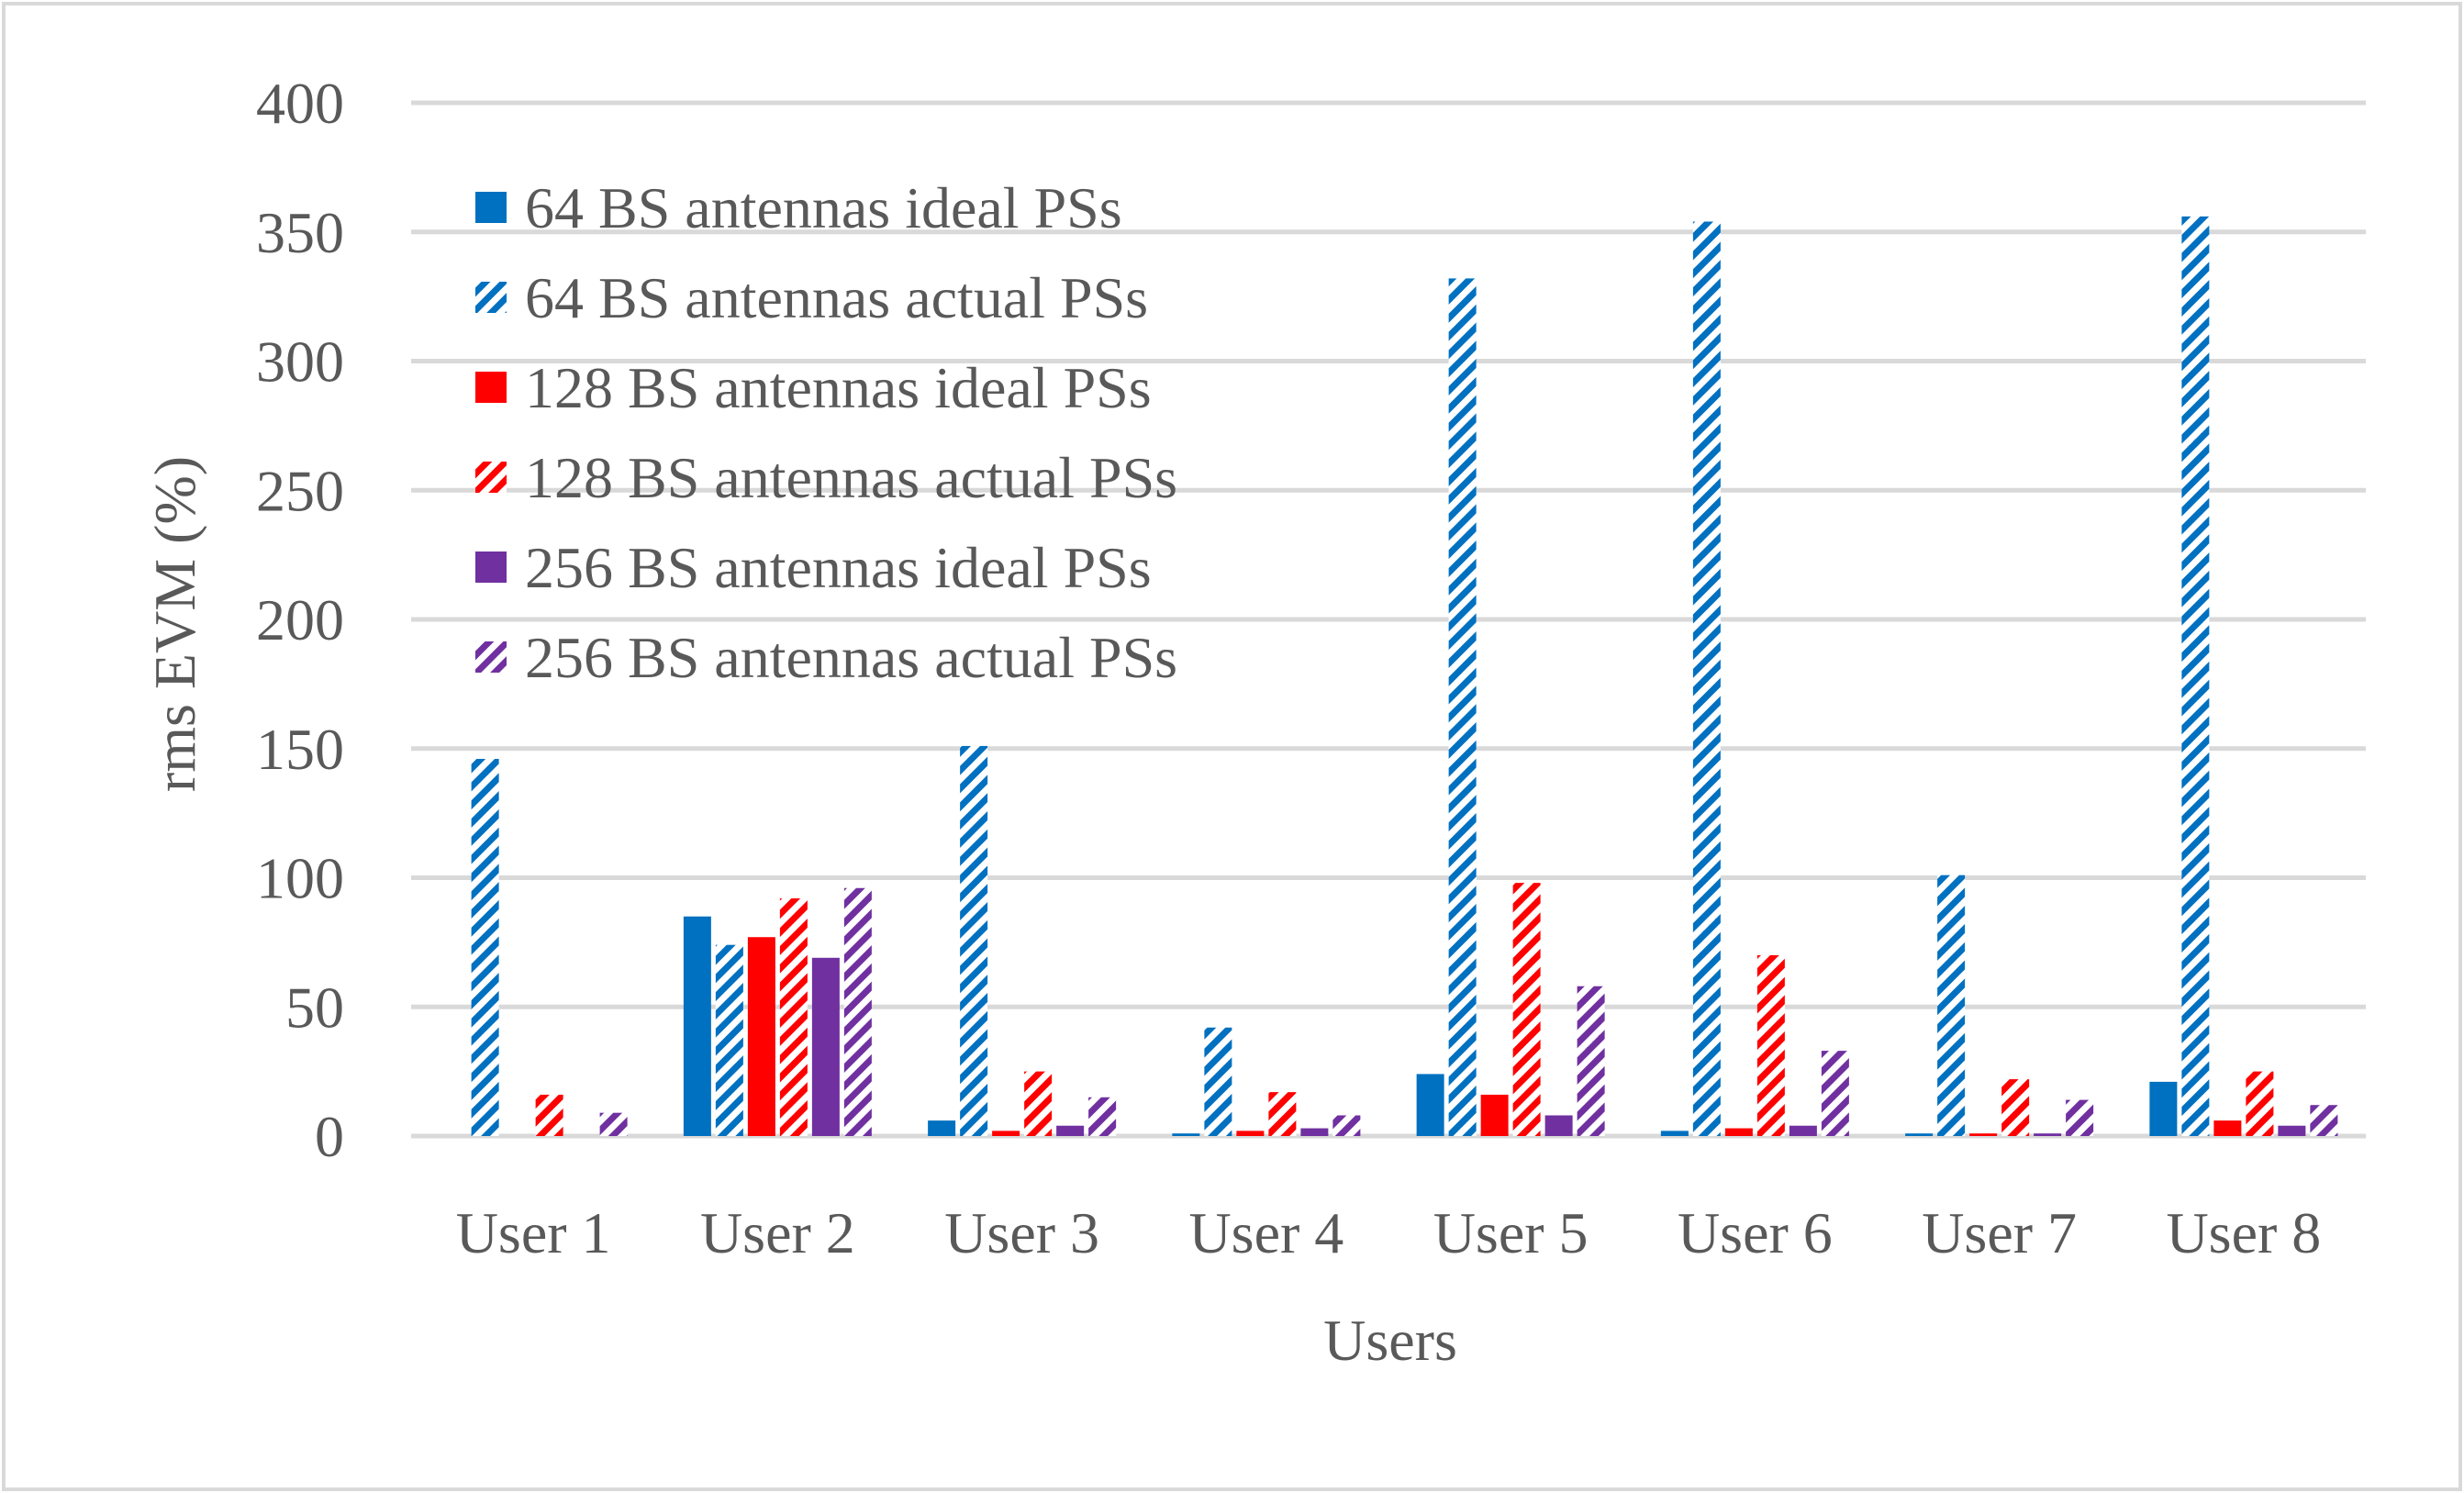 This screenshot has width=2464, height=1493. What do you see at coordinates (2000, 1232) in the screenshot?
I see `x-tick-label: User 7` at bounding box center [2000, 1232].